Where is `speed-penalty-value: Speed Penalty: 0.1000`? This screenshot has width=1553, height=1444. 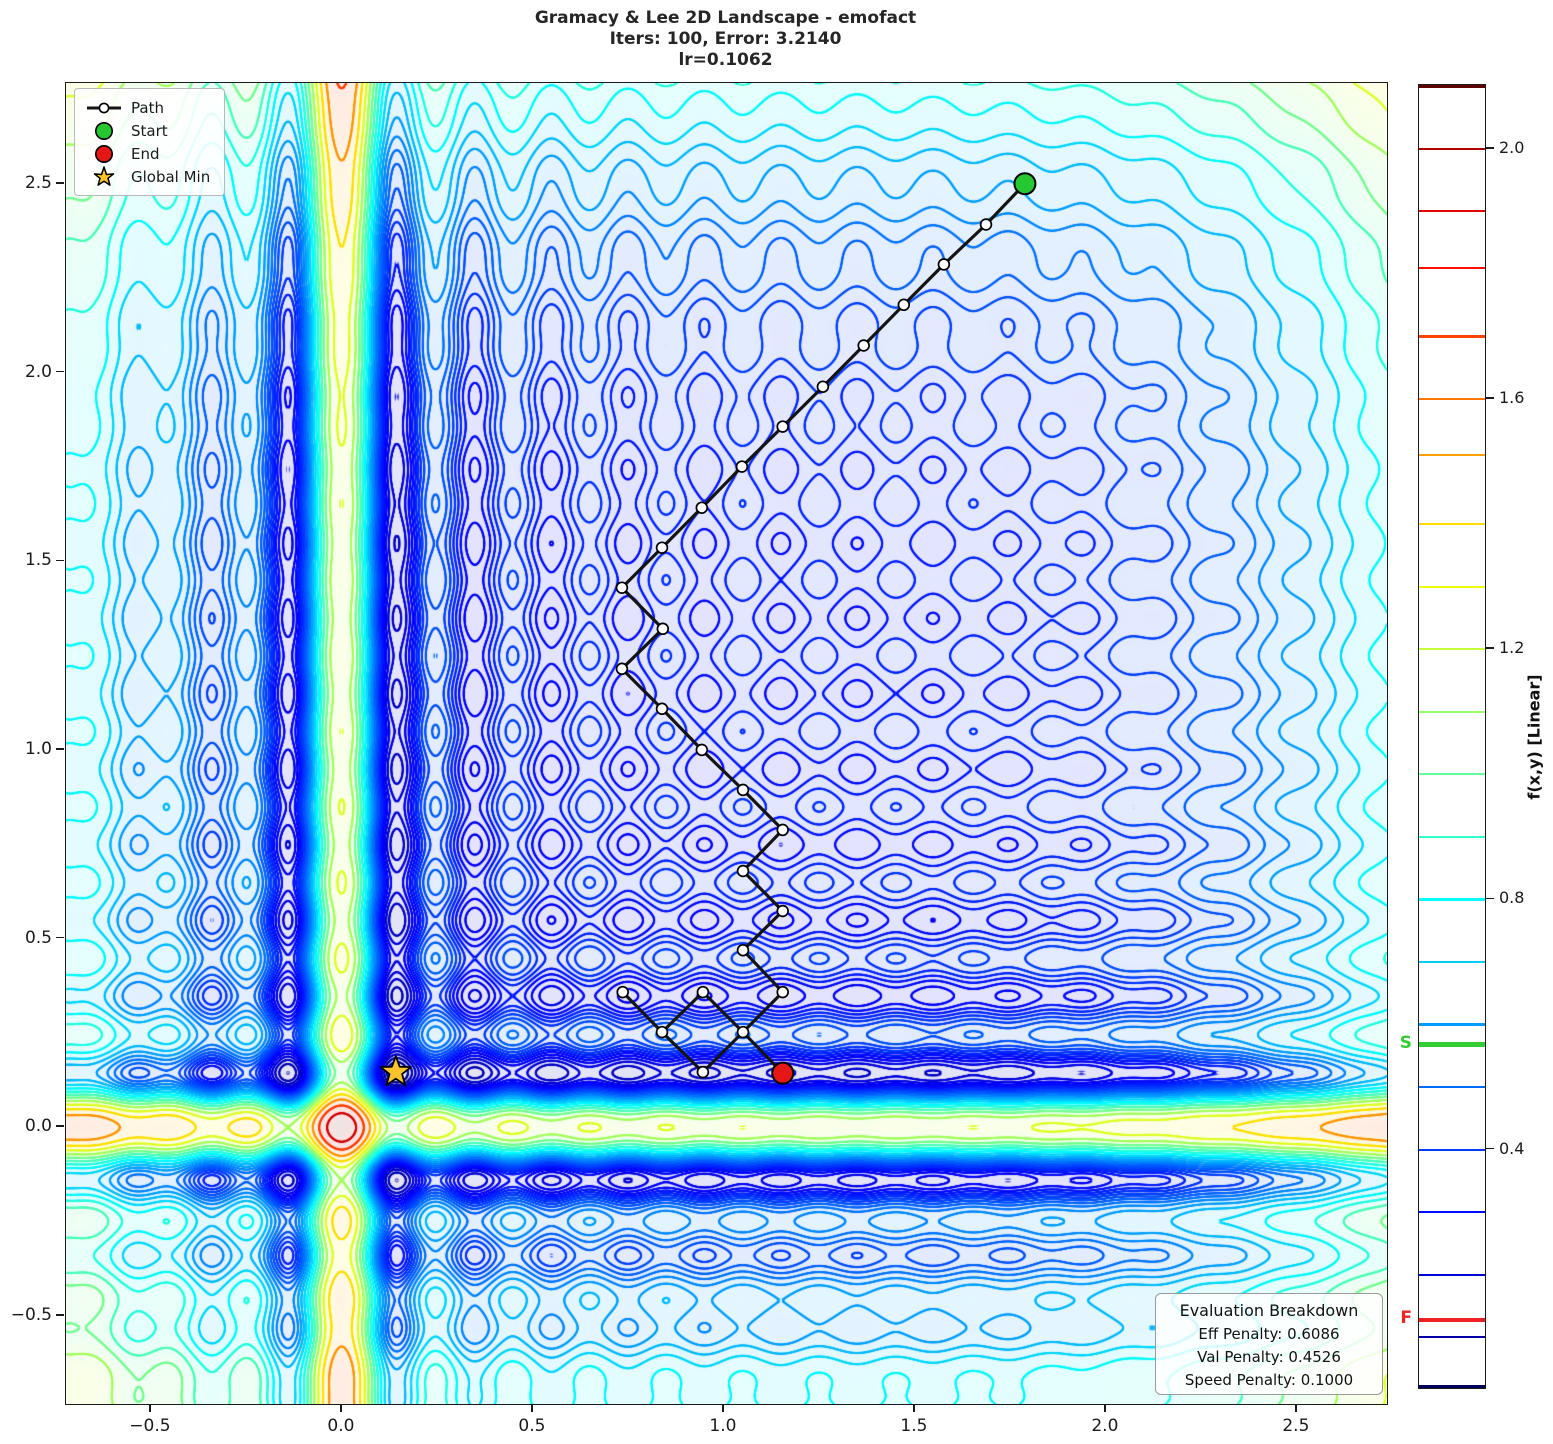
speed-penalty-value: Speed Penalty: 0.1000 is located at coordinates (1269, 1380).